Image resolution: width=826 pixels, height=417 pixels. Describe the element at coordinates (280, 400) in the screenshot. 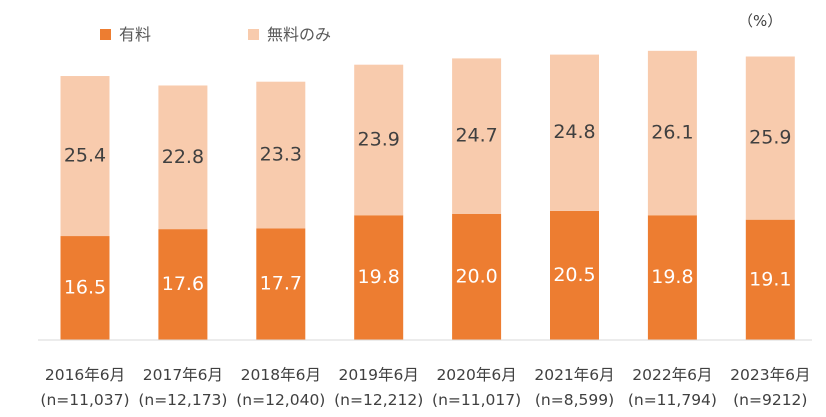

I see `sample-size-label: (n=12,040)` at that location.